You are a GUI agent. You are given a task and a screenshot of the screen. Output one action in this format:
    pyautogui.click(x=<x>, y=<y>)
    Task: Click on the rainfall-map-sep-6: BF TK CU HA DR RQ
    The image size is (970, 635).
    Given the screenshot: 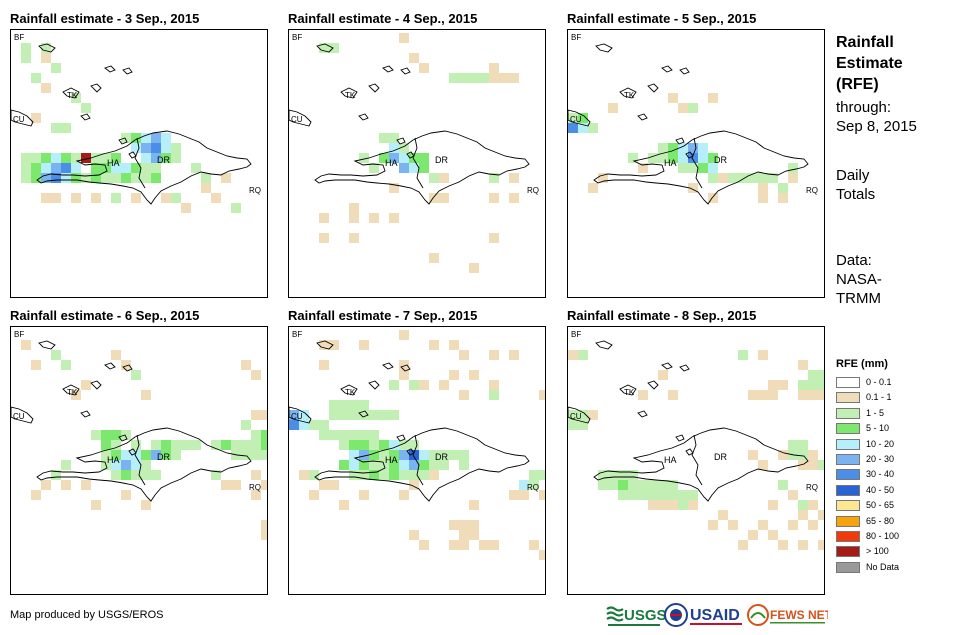 What is the action you would take?
    pyautogui.click(x=139, y=460)
    